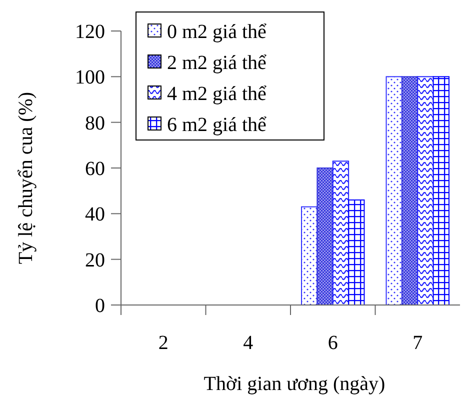 This screenshot has height=400, width=463. What do you see at coordinates (95, 260) in the screenshot?
I see `y-tick-label: 20` at bounding box center [95, 260].